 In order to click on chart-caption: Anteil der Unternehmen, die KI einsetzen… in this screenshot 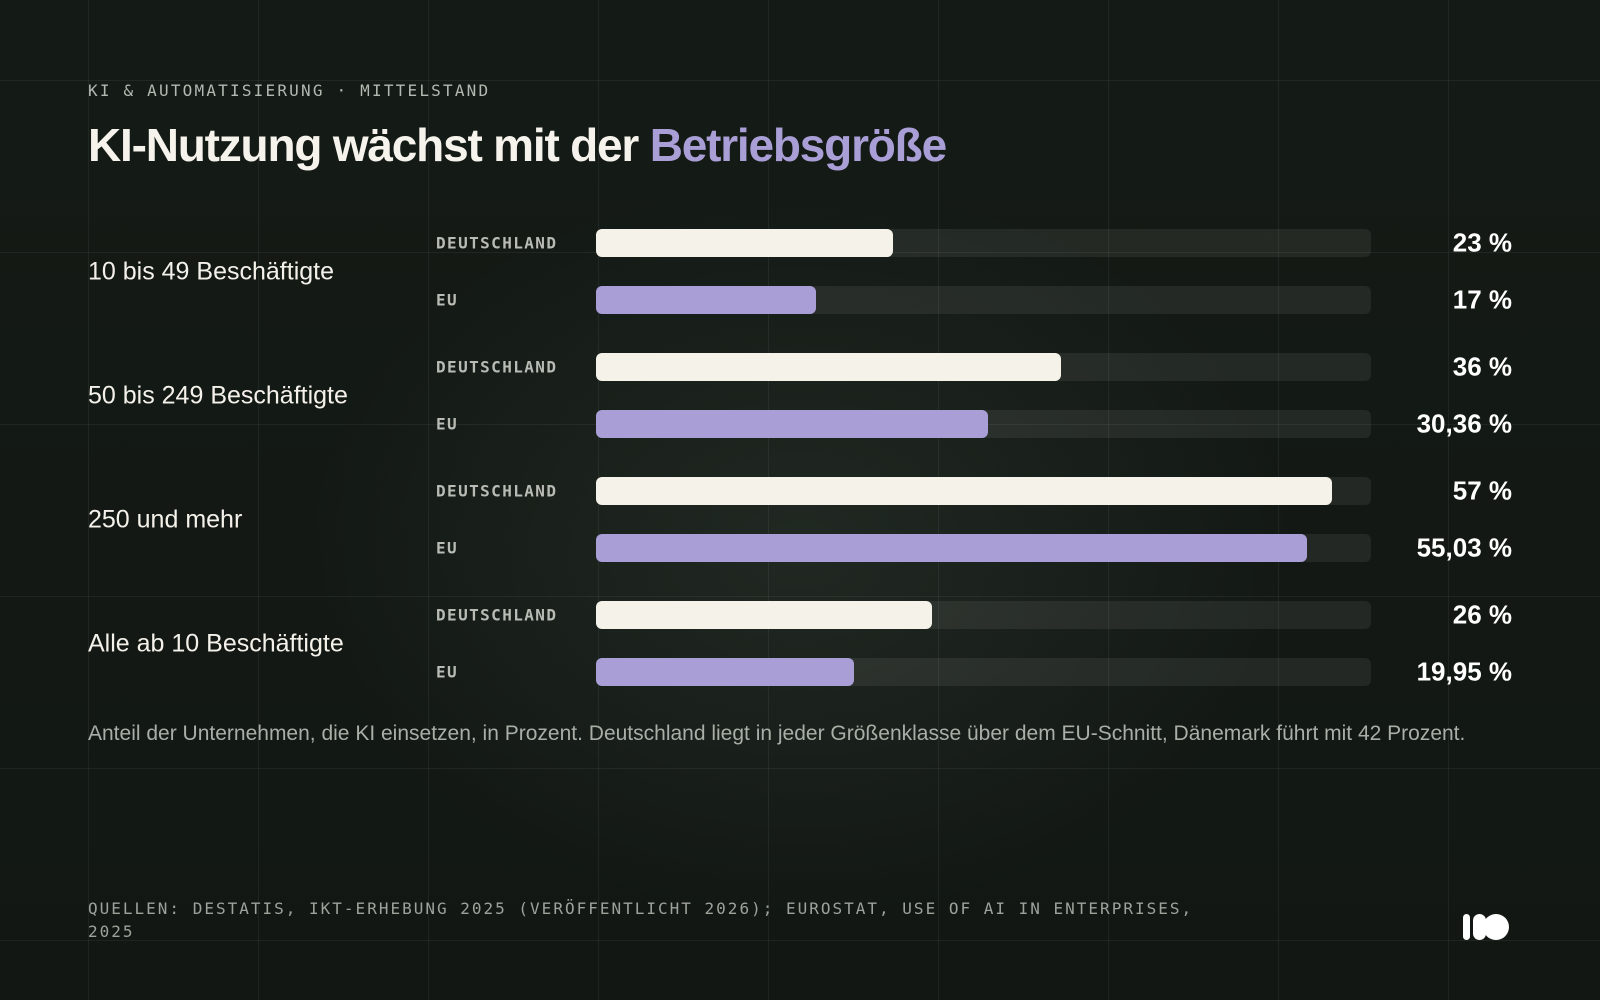, I will do `click(777, 733)`.